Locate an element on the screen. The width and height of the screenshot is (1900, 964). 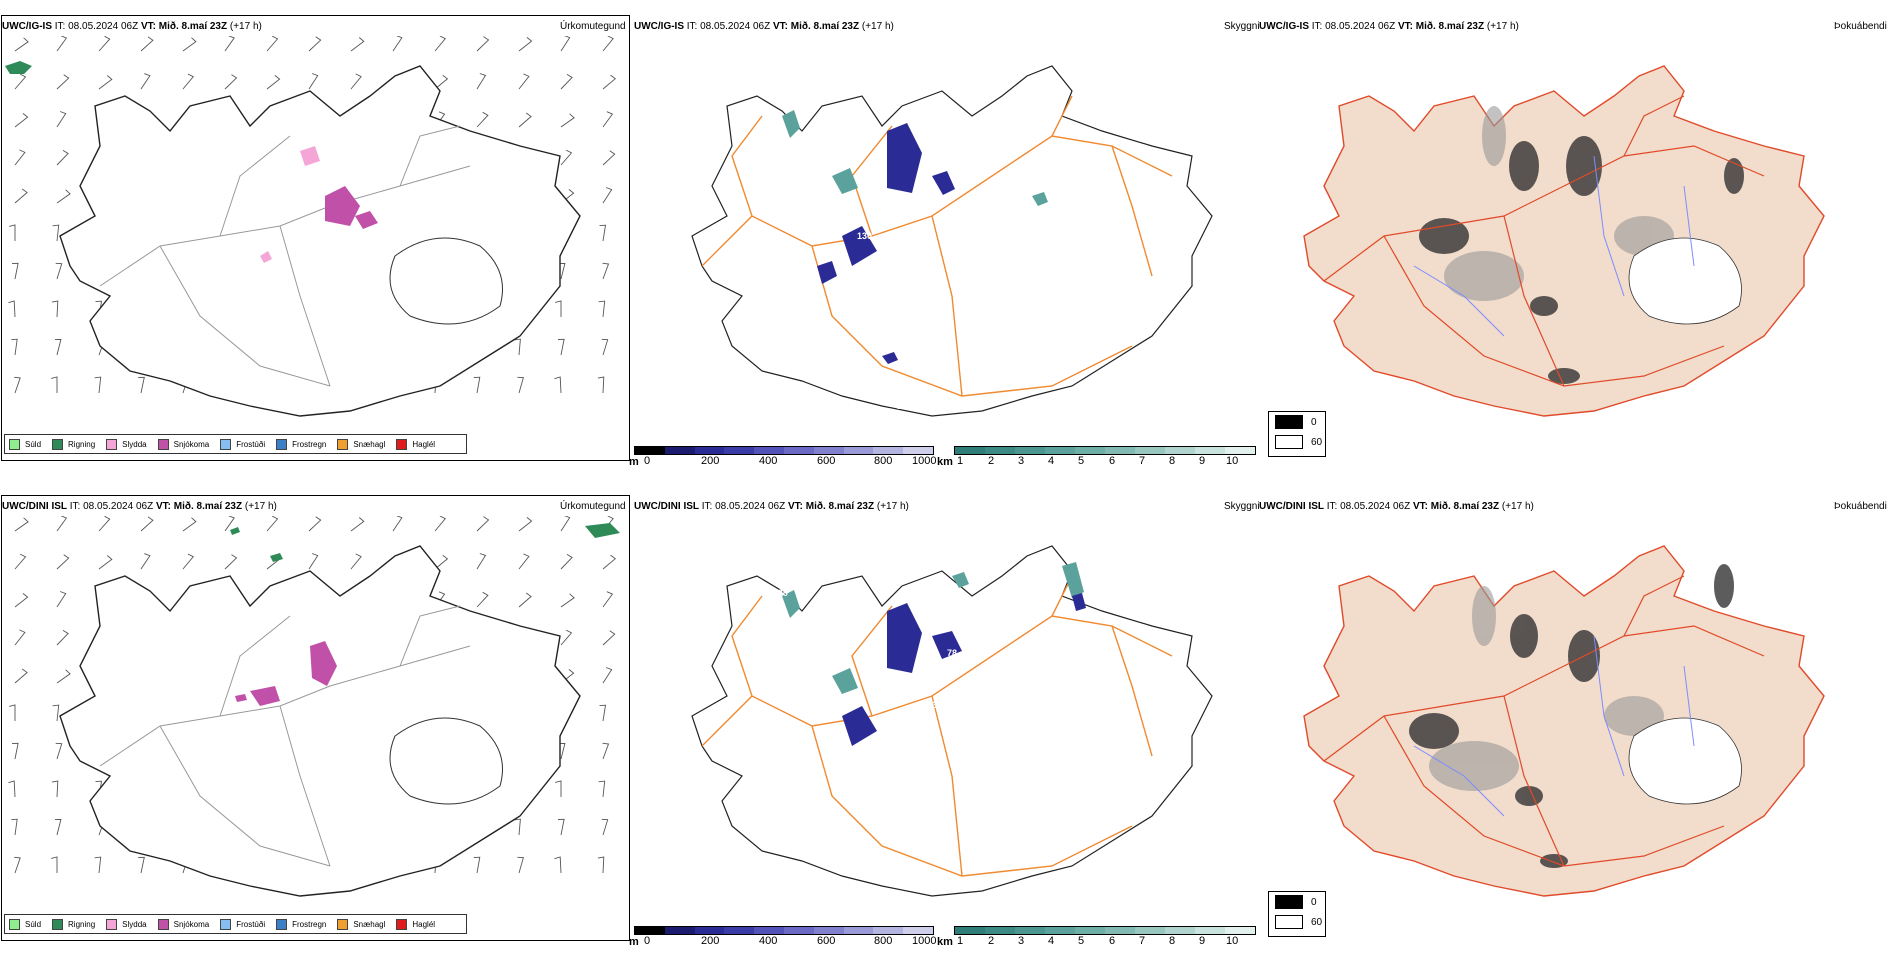
precip-map is located at coordinates (314, 706).